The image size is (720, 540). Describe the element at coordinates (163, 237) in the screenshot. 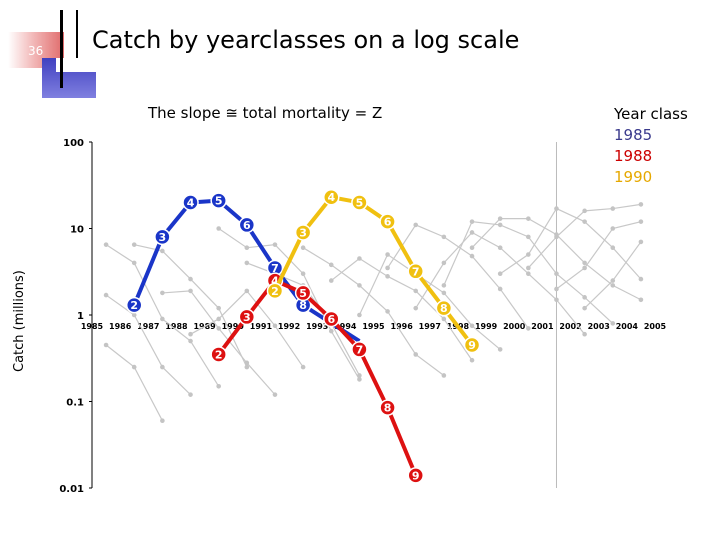

I see `age-label-1985: 3` at that location.